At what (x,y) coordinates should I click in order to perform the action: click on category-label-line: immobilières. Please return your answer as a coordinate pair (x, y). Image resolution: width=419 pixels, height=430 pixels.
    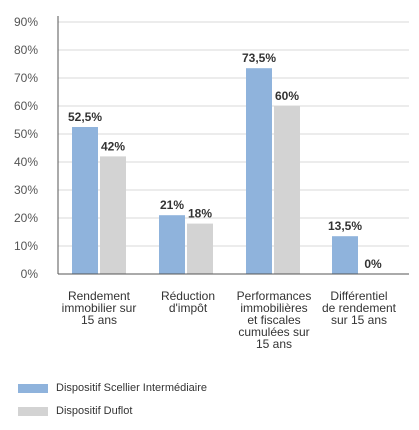
    Looking at the image, I should click on (274, 308).